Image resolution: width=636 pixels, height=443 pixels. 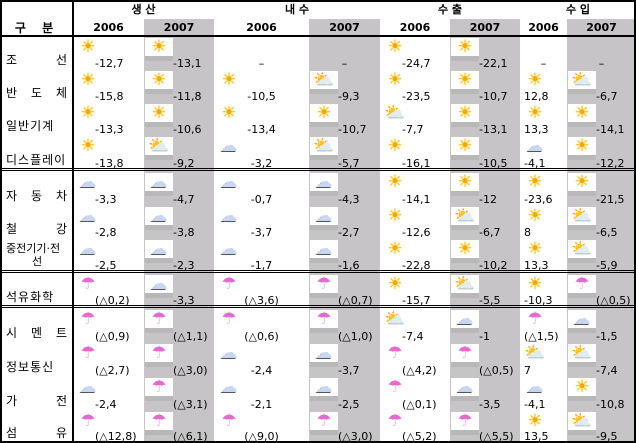 I want to click on table-cell: ☀ -13,1, so click(x=179, y=53).